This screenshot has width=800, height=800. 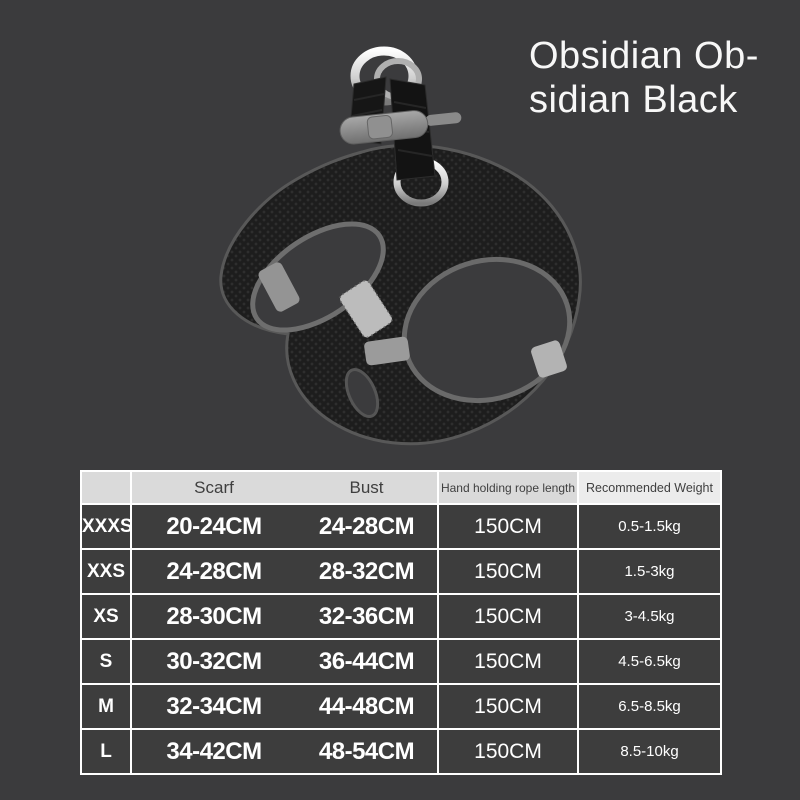 What do you see at coordinates (633, 100) in the screenshot?
I see `product-title-line2: sidian Black` at bounding box center [633, 100].